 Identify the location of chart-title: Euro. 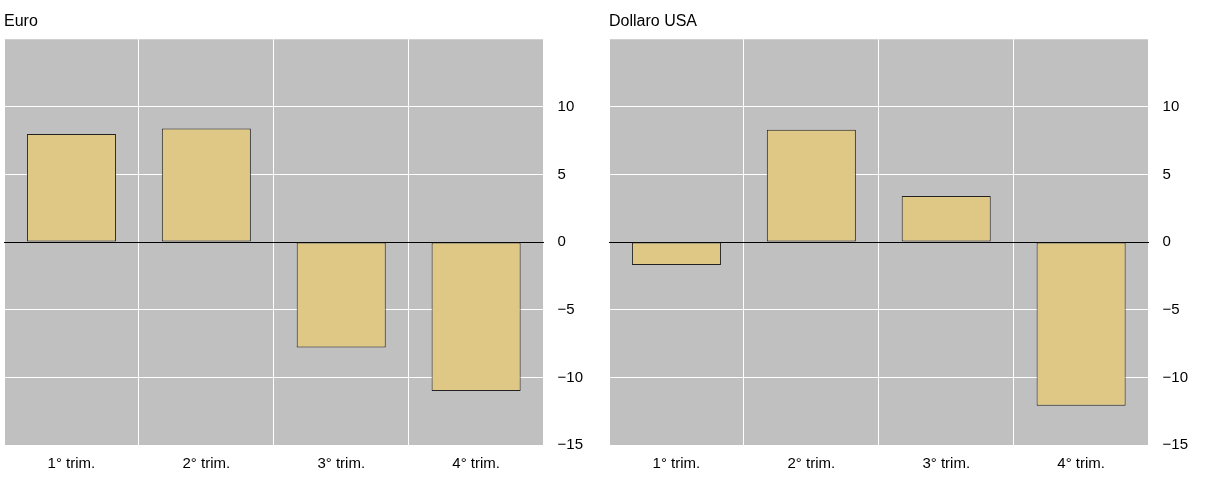
(21, 21).